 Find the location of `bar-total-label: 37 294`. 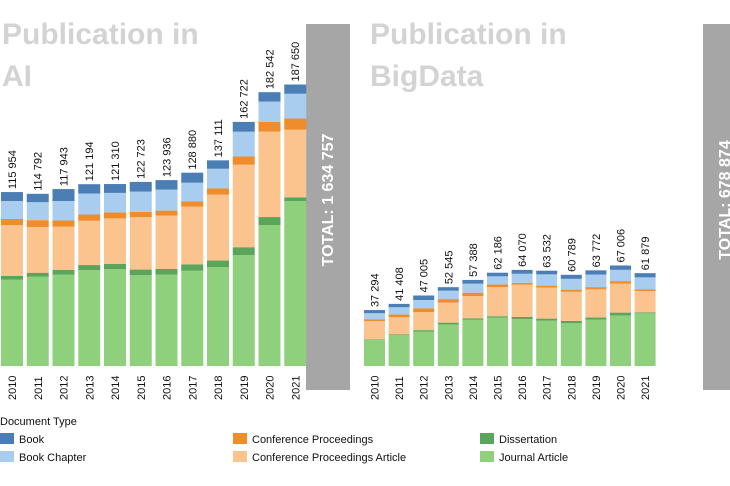

bar-total-label: 37 294 is located at coordinates (376, 290).